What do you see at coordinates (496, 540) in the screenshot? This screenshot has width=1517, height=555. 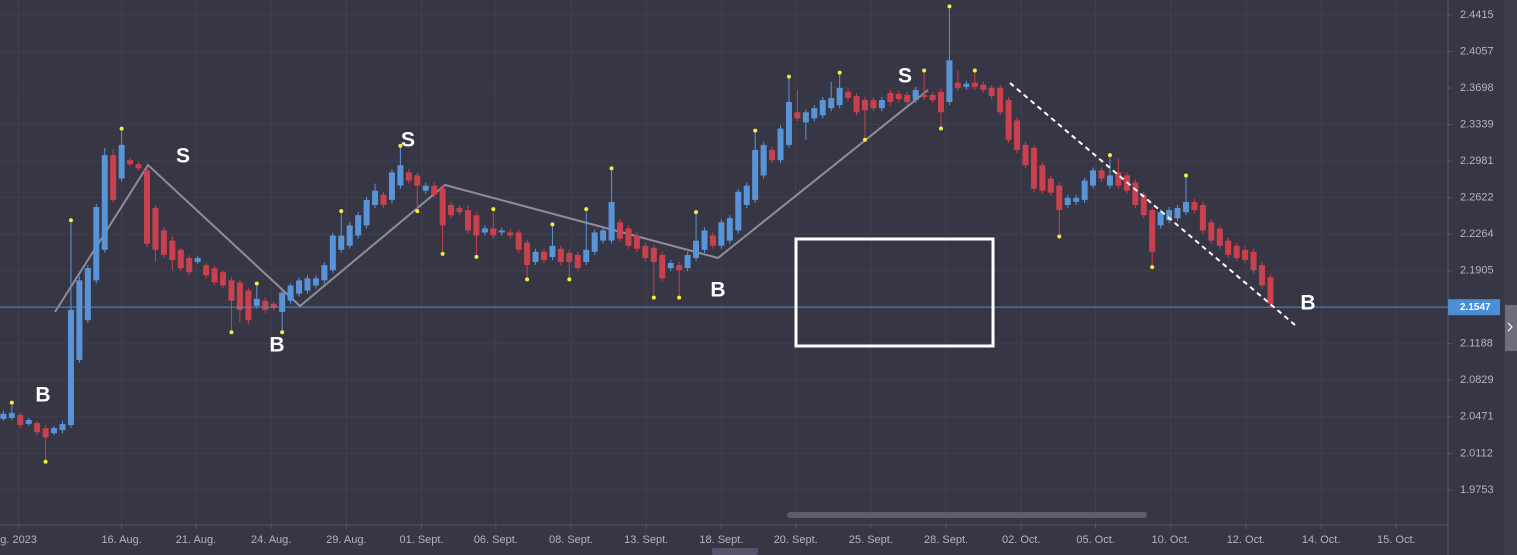 I see `x-tick-label: 06. Sept.` at bounding box center [496, 540].